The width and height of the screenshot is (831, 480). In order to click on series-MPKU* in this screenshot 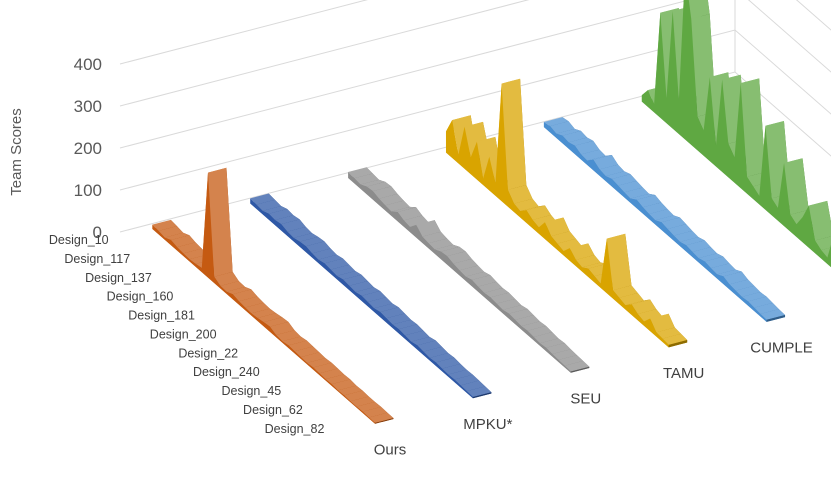, I will do `click(371, 296)`.